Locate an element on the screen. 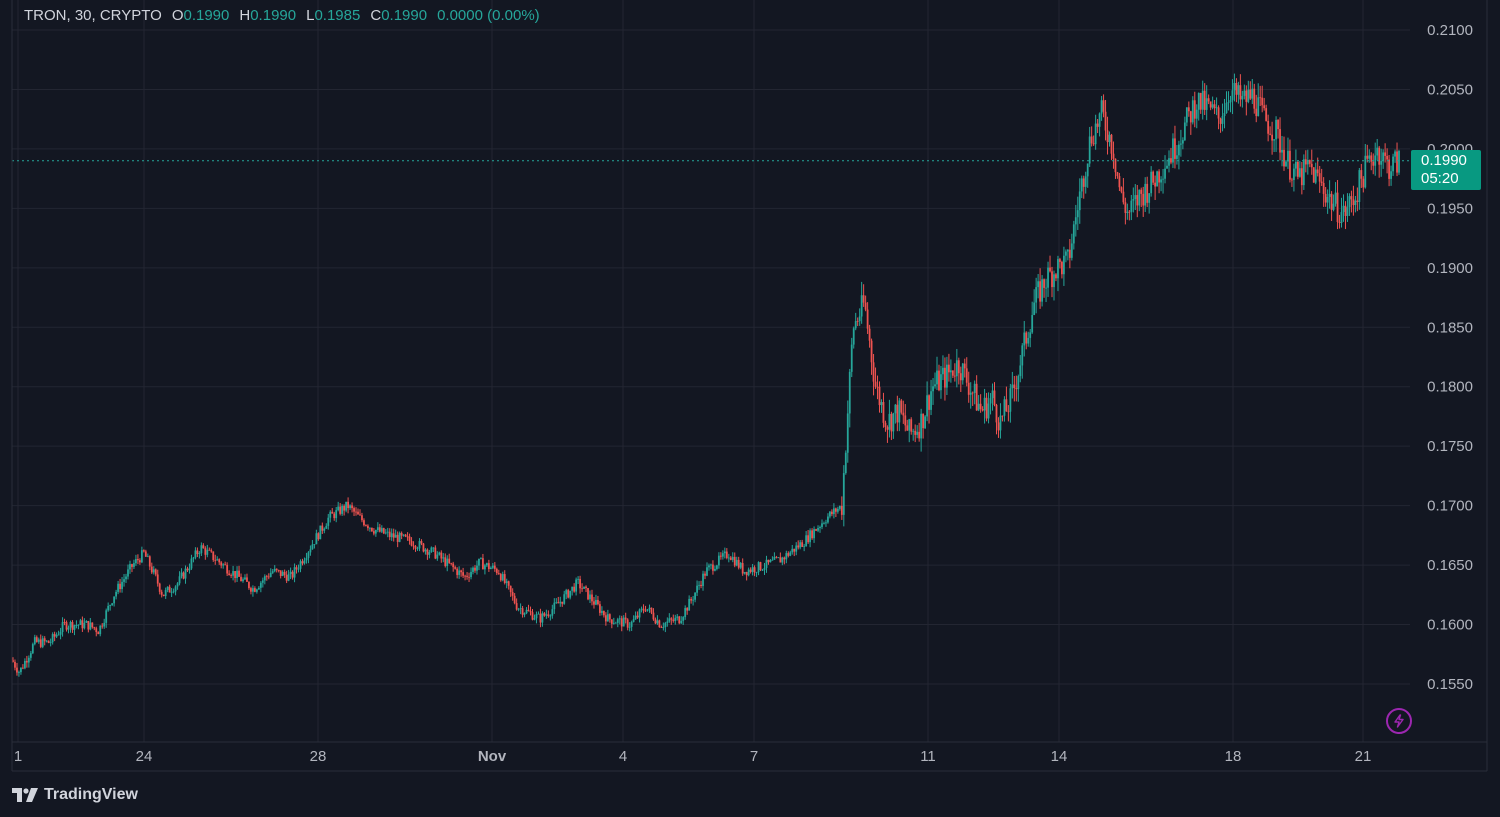 This screenshot has height=817, width=1500. change-value: 0.0000 (0.00%) is located at coordinates (488, 15).